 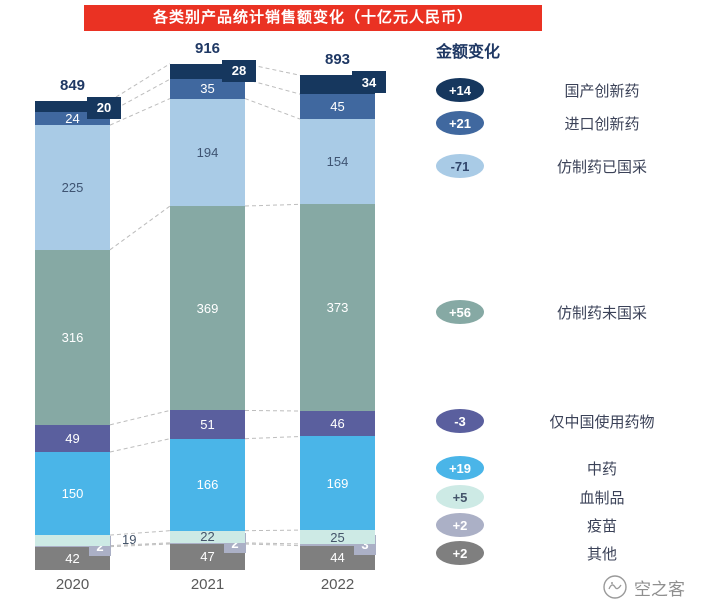 I want to click on bar-segment-仿制药未国采: 316, so click(x=72, y=337).